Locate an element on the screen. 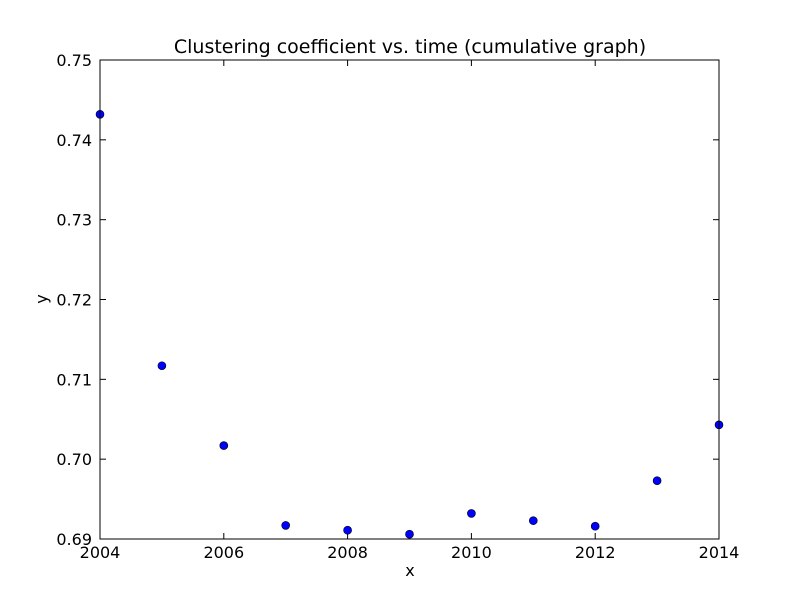  y-tick-label: 0.74 is located at coordinates (74, 140).